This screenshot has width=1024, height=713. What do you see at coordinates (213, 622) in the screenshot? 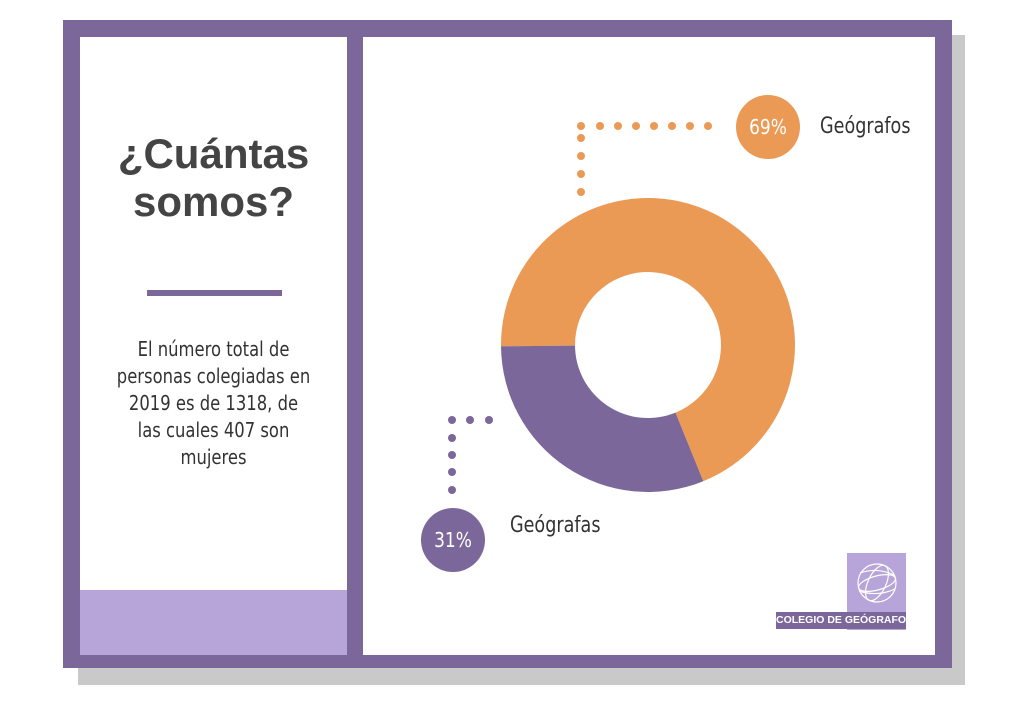
I see `left-panel-footer` at bounding box center [213, 622].